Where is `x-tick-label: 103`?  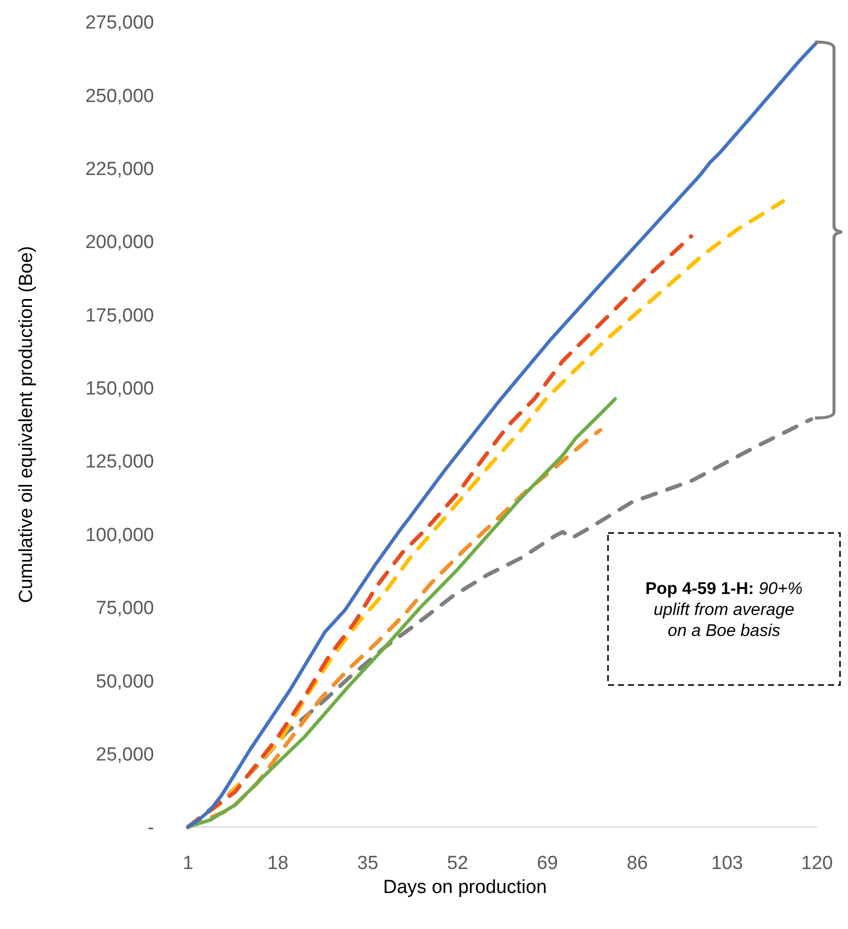 x-tick-label: 103 is located at coordinates (727, 863).